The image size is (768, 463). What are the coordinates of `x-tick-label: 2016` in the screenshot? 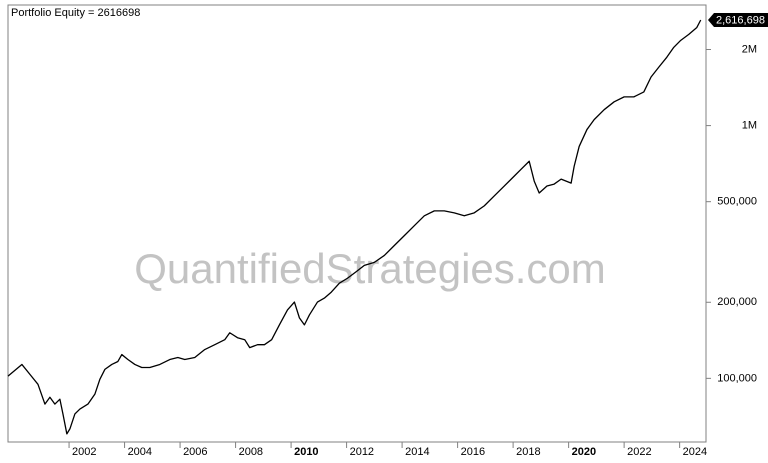 It's located at (473, 452).